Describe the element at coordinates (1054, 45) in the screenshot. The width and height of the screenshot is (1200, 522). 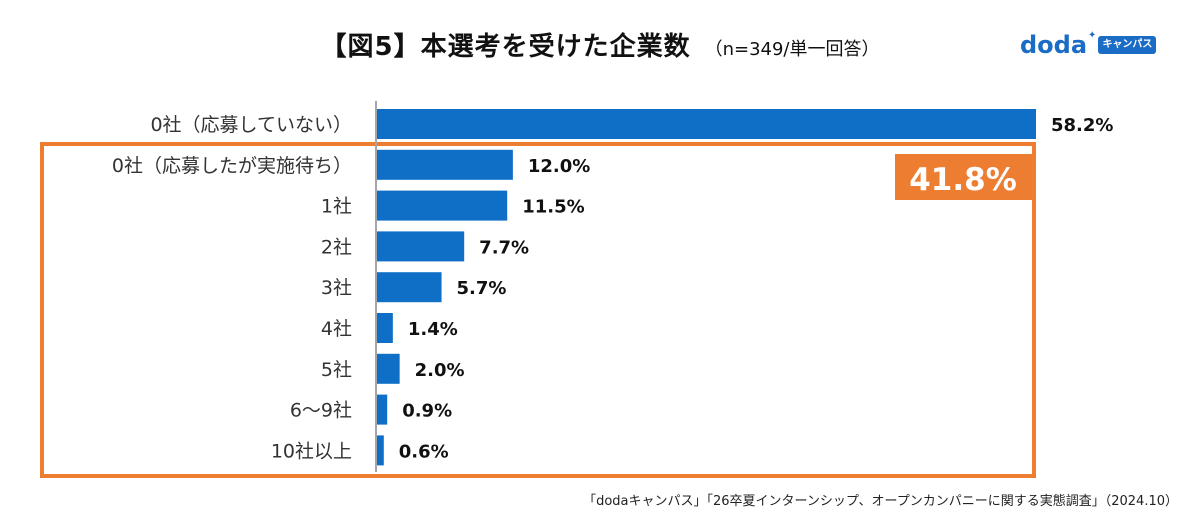
I see `logo-word: doda` at that location.